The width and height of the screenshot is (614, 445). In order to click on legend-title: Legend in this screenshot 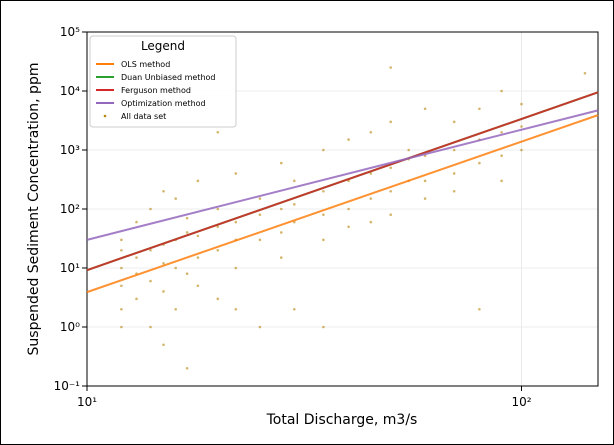, I will do `click(163, 46)`.